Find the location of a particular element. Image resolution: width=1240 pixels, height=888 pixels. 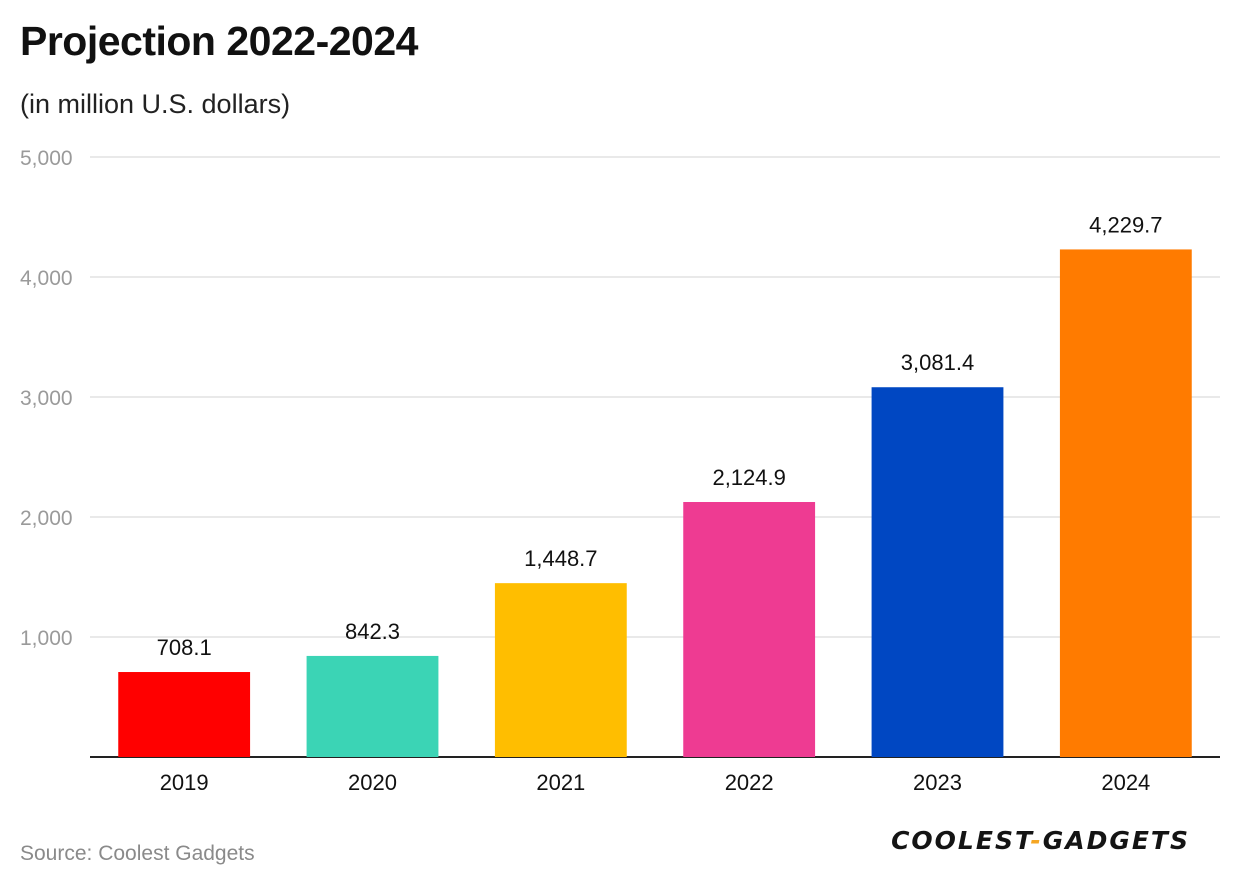

source-note: Source: Coolest Gadgets is located at coordinates (137, 853).